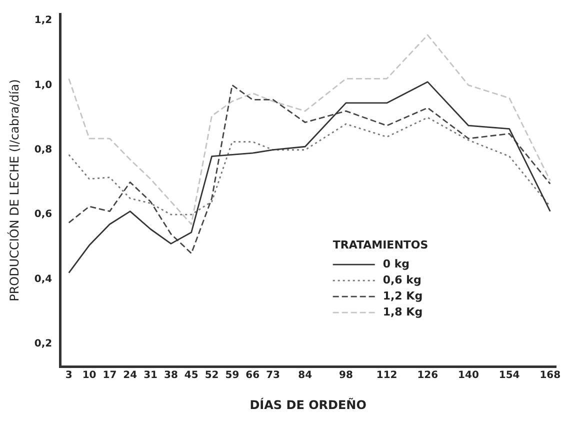 The width and height of the screenshot is (566, 421). What do you see at coordinates (109, 376) in the screenshot?
I see `x-tick-label: 17` at bounding box center [109, 376].